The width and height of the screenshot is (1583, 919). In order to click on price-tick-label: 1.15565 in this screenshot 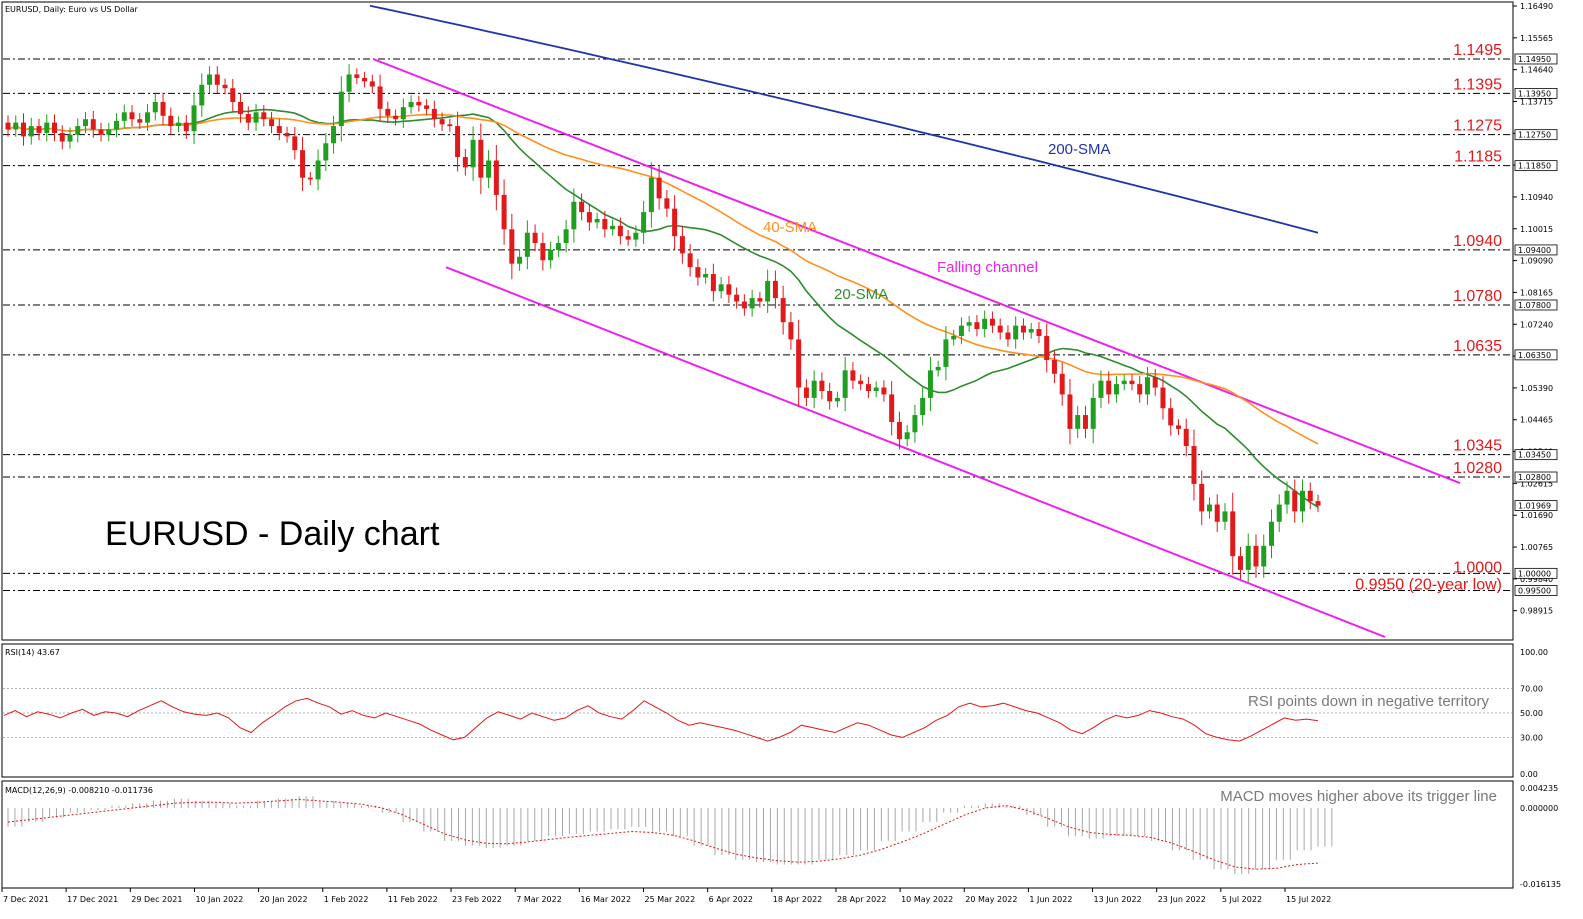, I will do `click(1536, 38)`.